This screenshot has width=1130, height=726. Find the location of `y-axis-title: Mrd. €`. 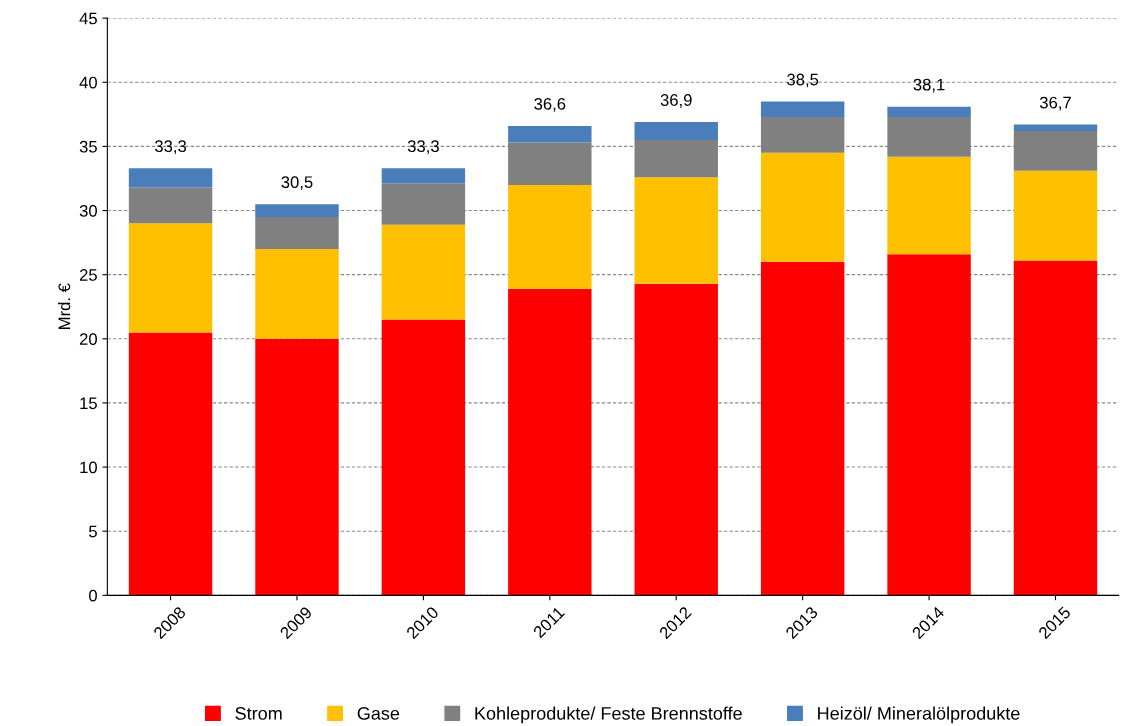

y-axis-title: Mrd. € is located at coordinates (64, 306).